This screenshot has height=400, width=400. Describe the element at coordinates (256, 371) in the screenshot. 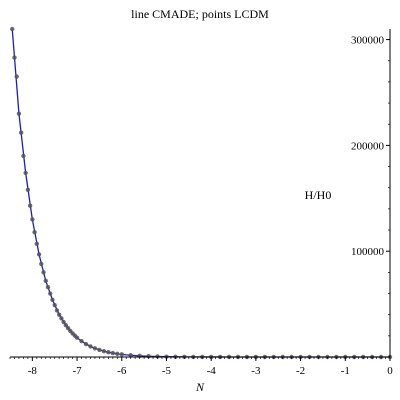

I see `x-tick-label: -3` at that location.